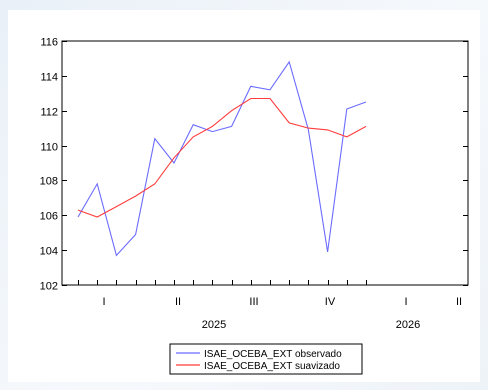 The width and height of the screenshot is (488, 390). Describe the element at coordinates (49, 287) in the screenshot. I see `y-tick-label: 102` at that location.